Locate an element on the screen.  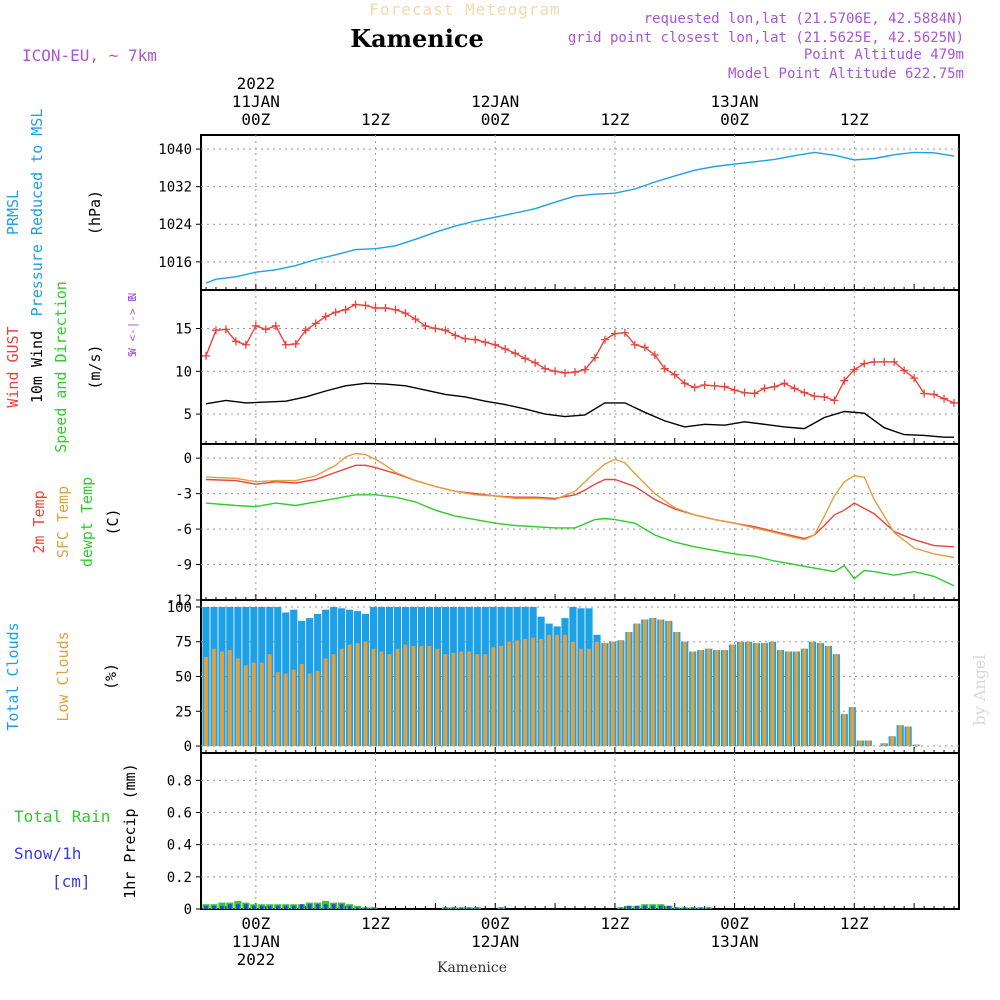
bottom-time-label: 00Z is located at coordinates (255, 923).